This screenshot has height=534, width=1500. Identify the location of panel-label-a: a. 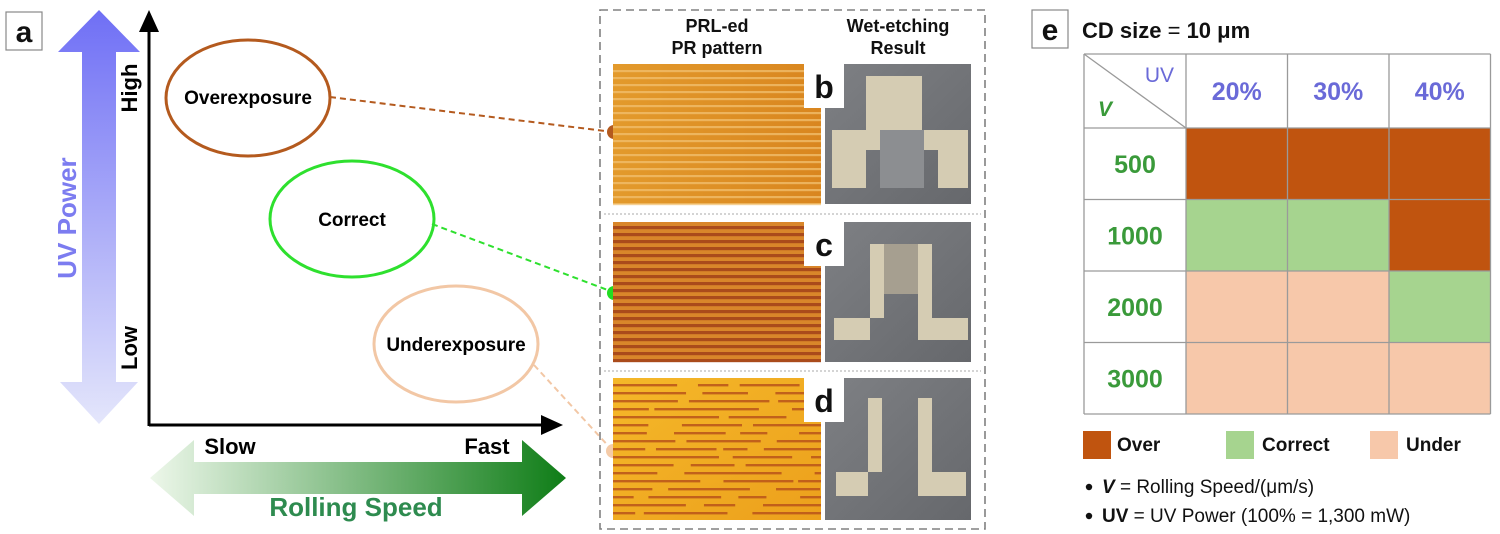
(24, 32).